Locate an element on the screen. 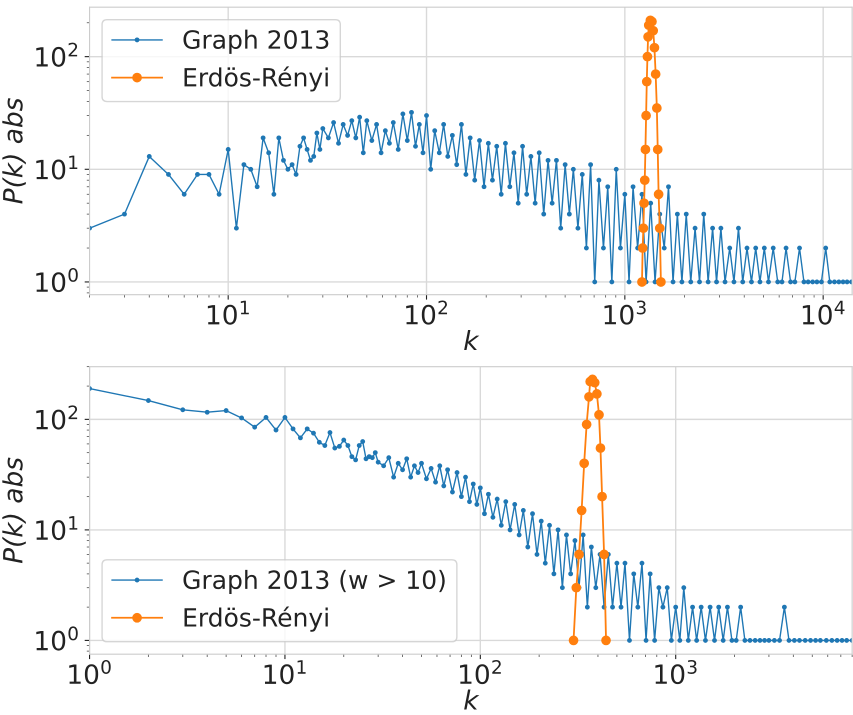 The width and height of the screenshot is (853, 715). legend-label: Graph 2013 is located at coordinates (255, 42).